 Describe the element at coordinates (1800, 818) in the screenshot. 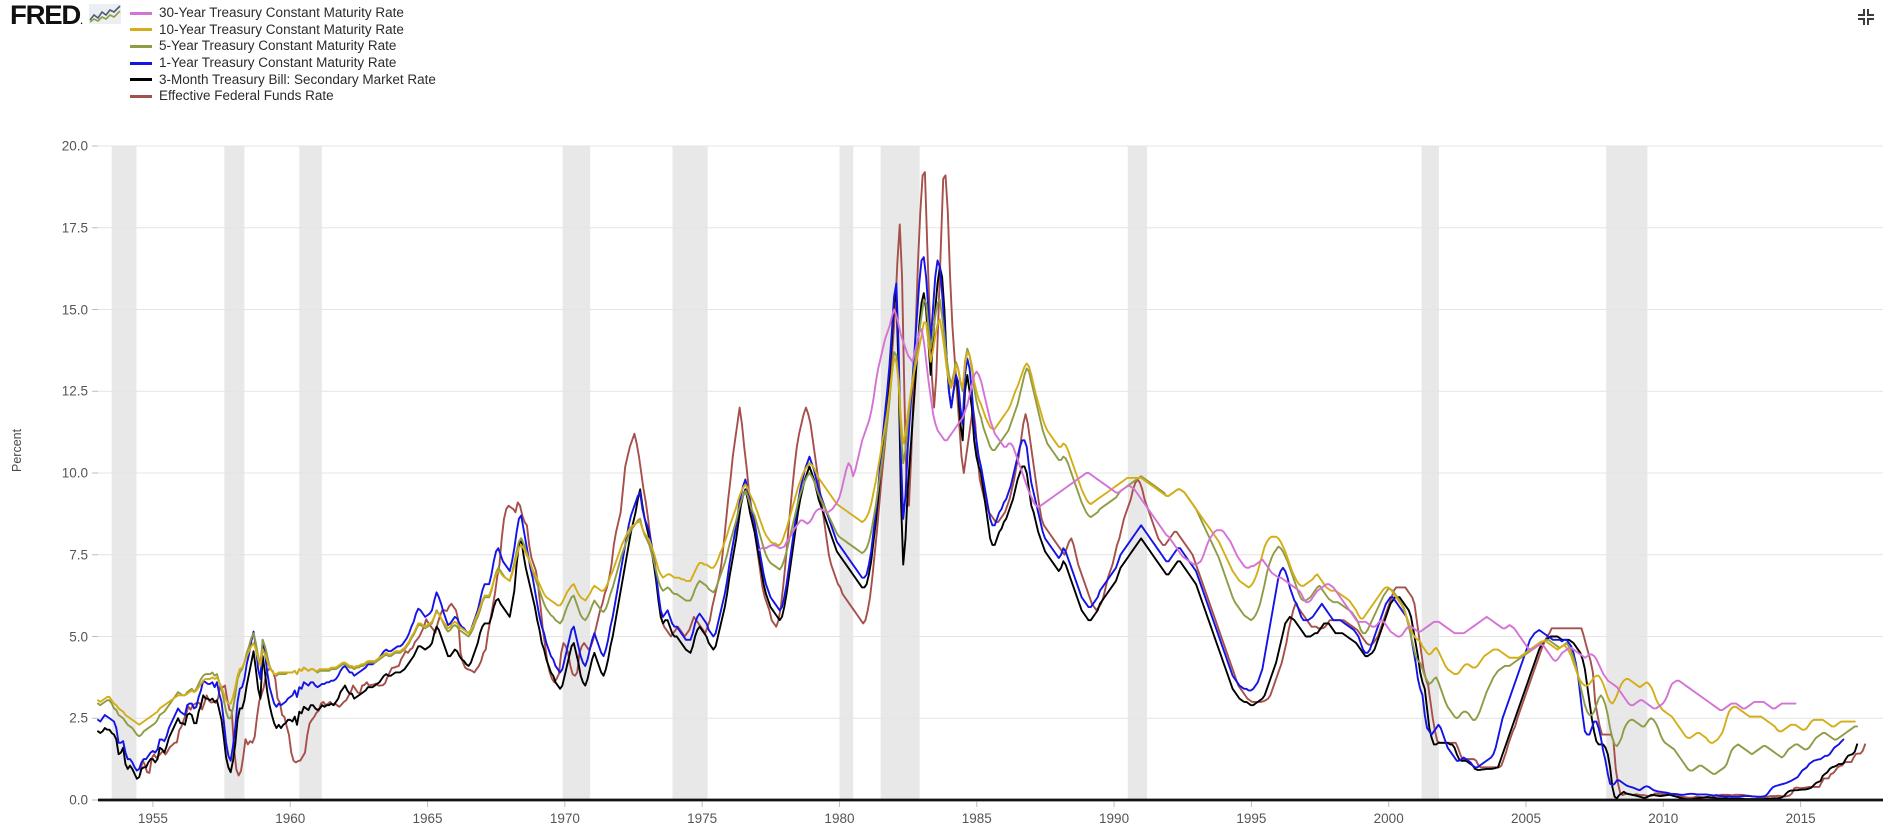

I see `x-tick-label: 2015` at that location.